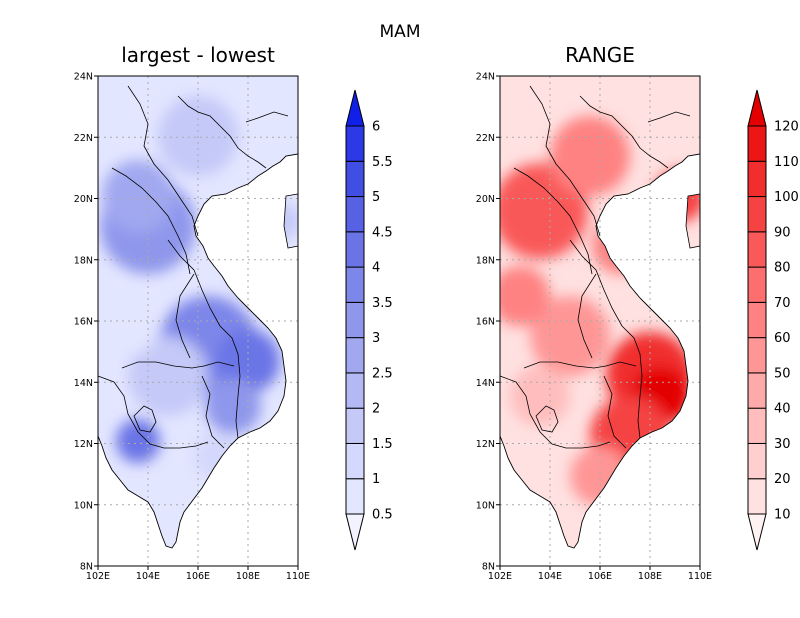 The width and height of the screenshot is (800, 618). I want to click on colorbar-label: 5.5, so click(382, 162).